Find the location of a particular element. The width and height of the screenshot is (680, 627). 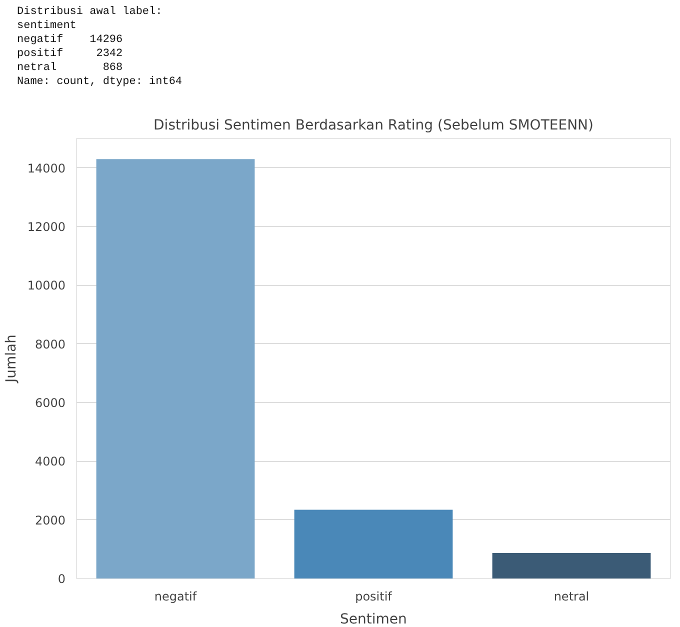

text: negatif 14296 is located at coordinates (70, 40).